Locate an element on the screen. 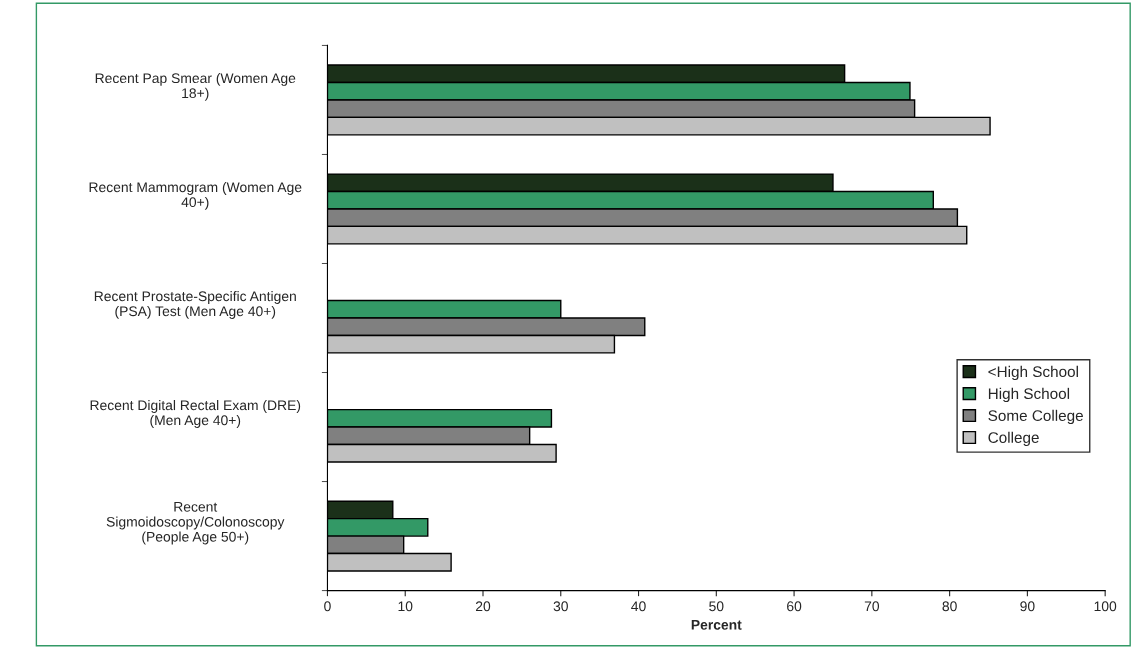 Image resolution: width=1137 pixels, height=649 pixels. y-tick-label: Recent Mammogram (Women Age 40+) is located at coordinates (195, 195).